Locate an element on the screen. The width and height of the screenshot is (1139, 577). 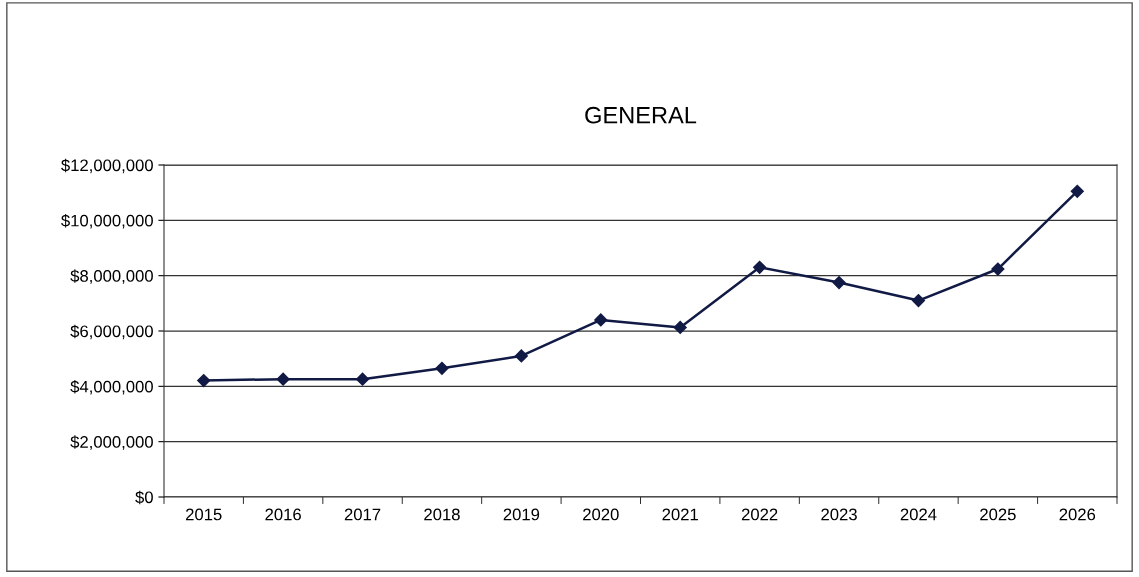
x-tick-label: 2018 is located at coordinates (442, 514).